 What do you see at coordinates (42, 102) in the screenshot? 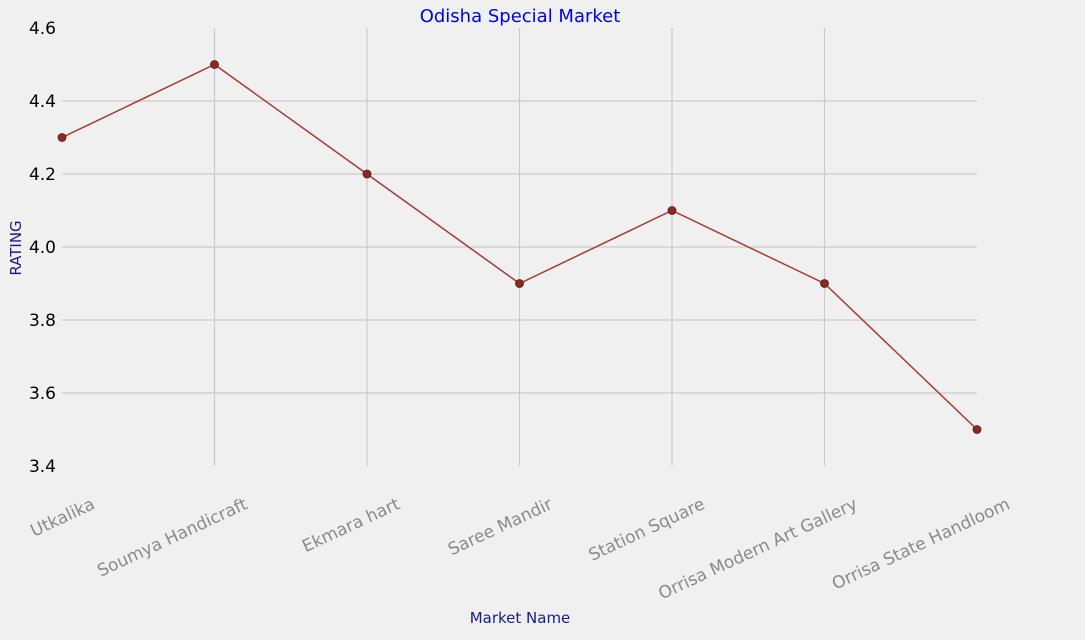
I see `y-tick-label: 4.4` at bounding box center [42, 102].